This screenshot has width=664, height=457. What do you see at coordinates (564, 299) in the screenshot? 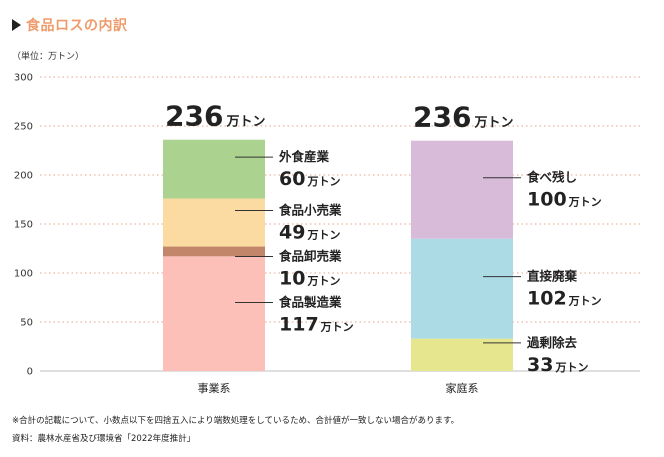
I see `segment-value-label: 102 万トン` at bounding box center [564, 299].